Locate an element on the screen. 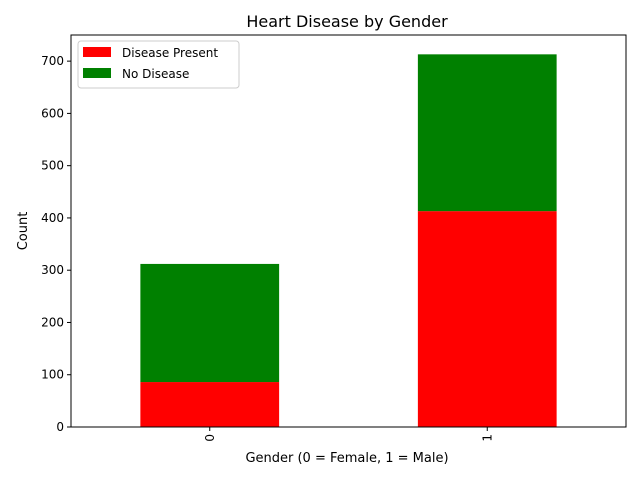 This screenshot has height=480, width=640. chart-title: Heart Disease by Gender is located at coordinates (347, 21).